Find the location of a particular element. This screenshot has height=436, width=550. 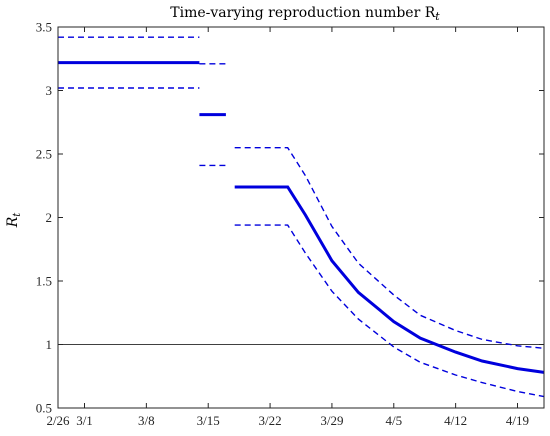

y-tick-label: 2.5 is located at coordinates (44, 154).